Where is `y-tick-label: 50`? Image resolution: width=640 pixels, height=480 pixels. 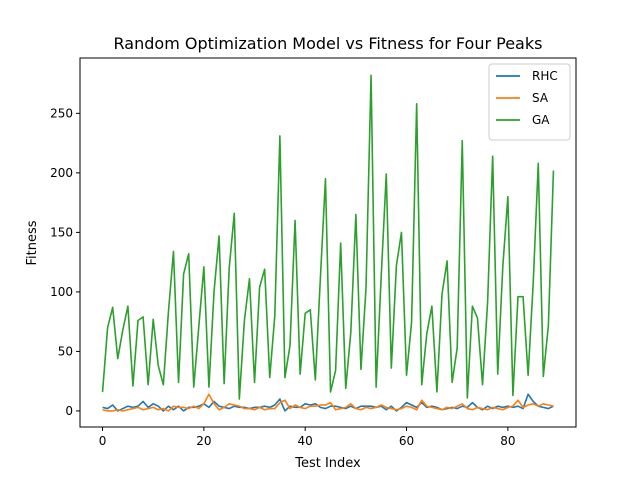 y-tick-label: 50 is located at coordinates (65, 351).